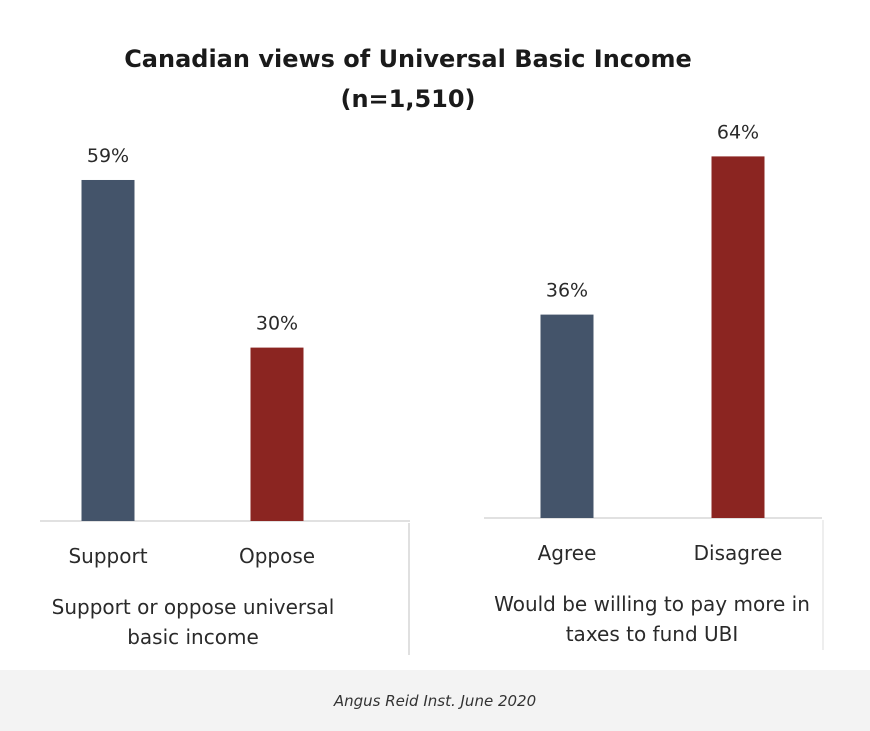  I want to click on group-label: Support or oppose universal, so click(193, 607).